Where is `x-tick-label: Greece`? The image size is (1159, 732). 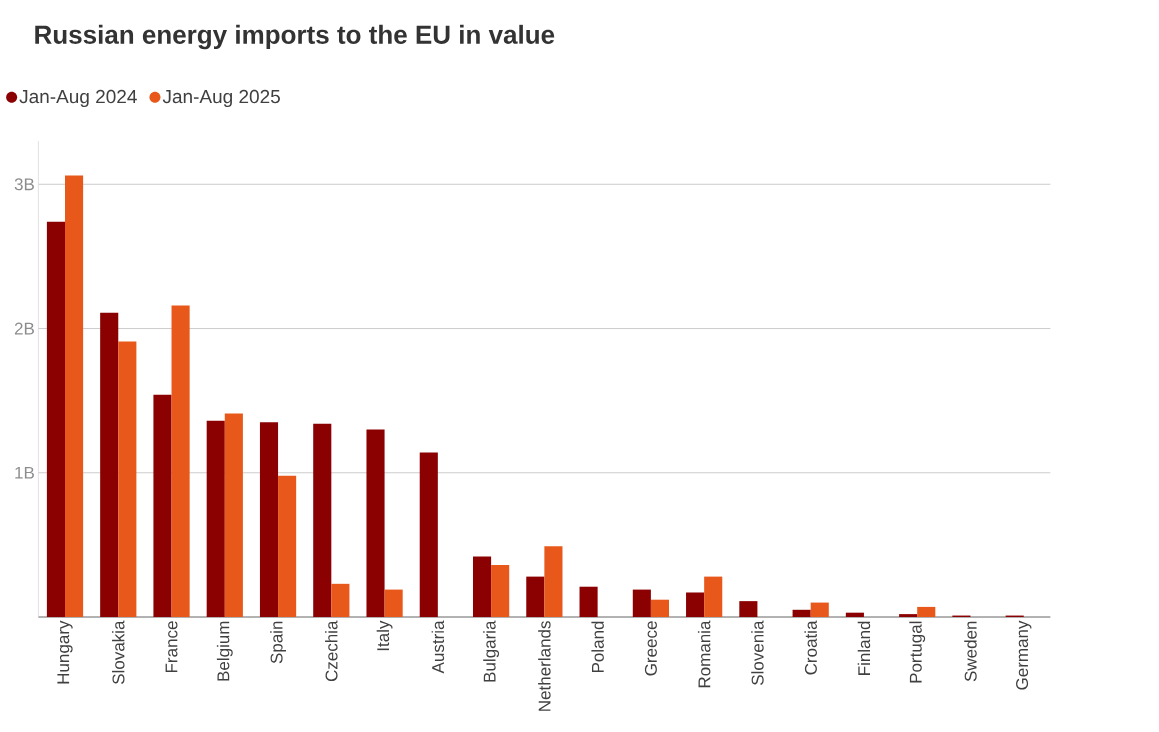 x-tick-label: Greece is located at coordinates (650, 648).